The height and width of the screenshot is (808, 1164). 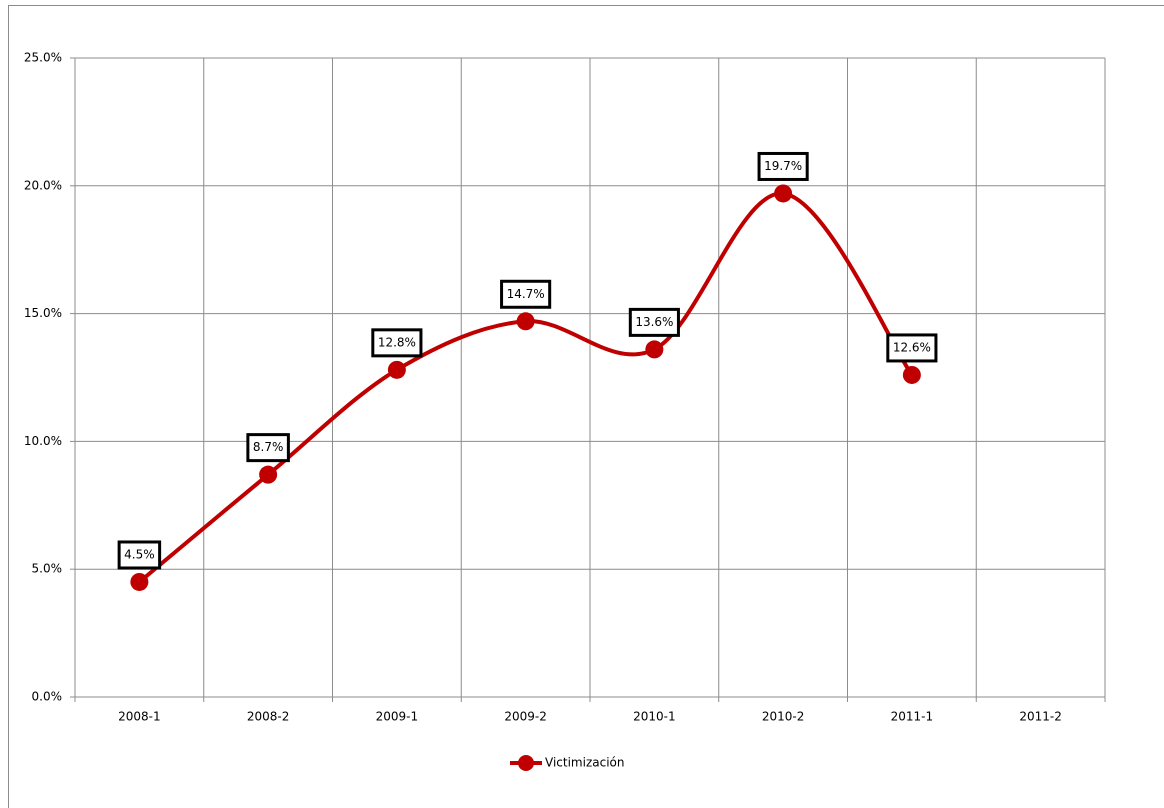 I want to click on data-label: 12.8%, so click(x=397, y=342).